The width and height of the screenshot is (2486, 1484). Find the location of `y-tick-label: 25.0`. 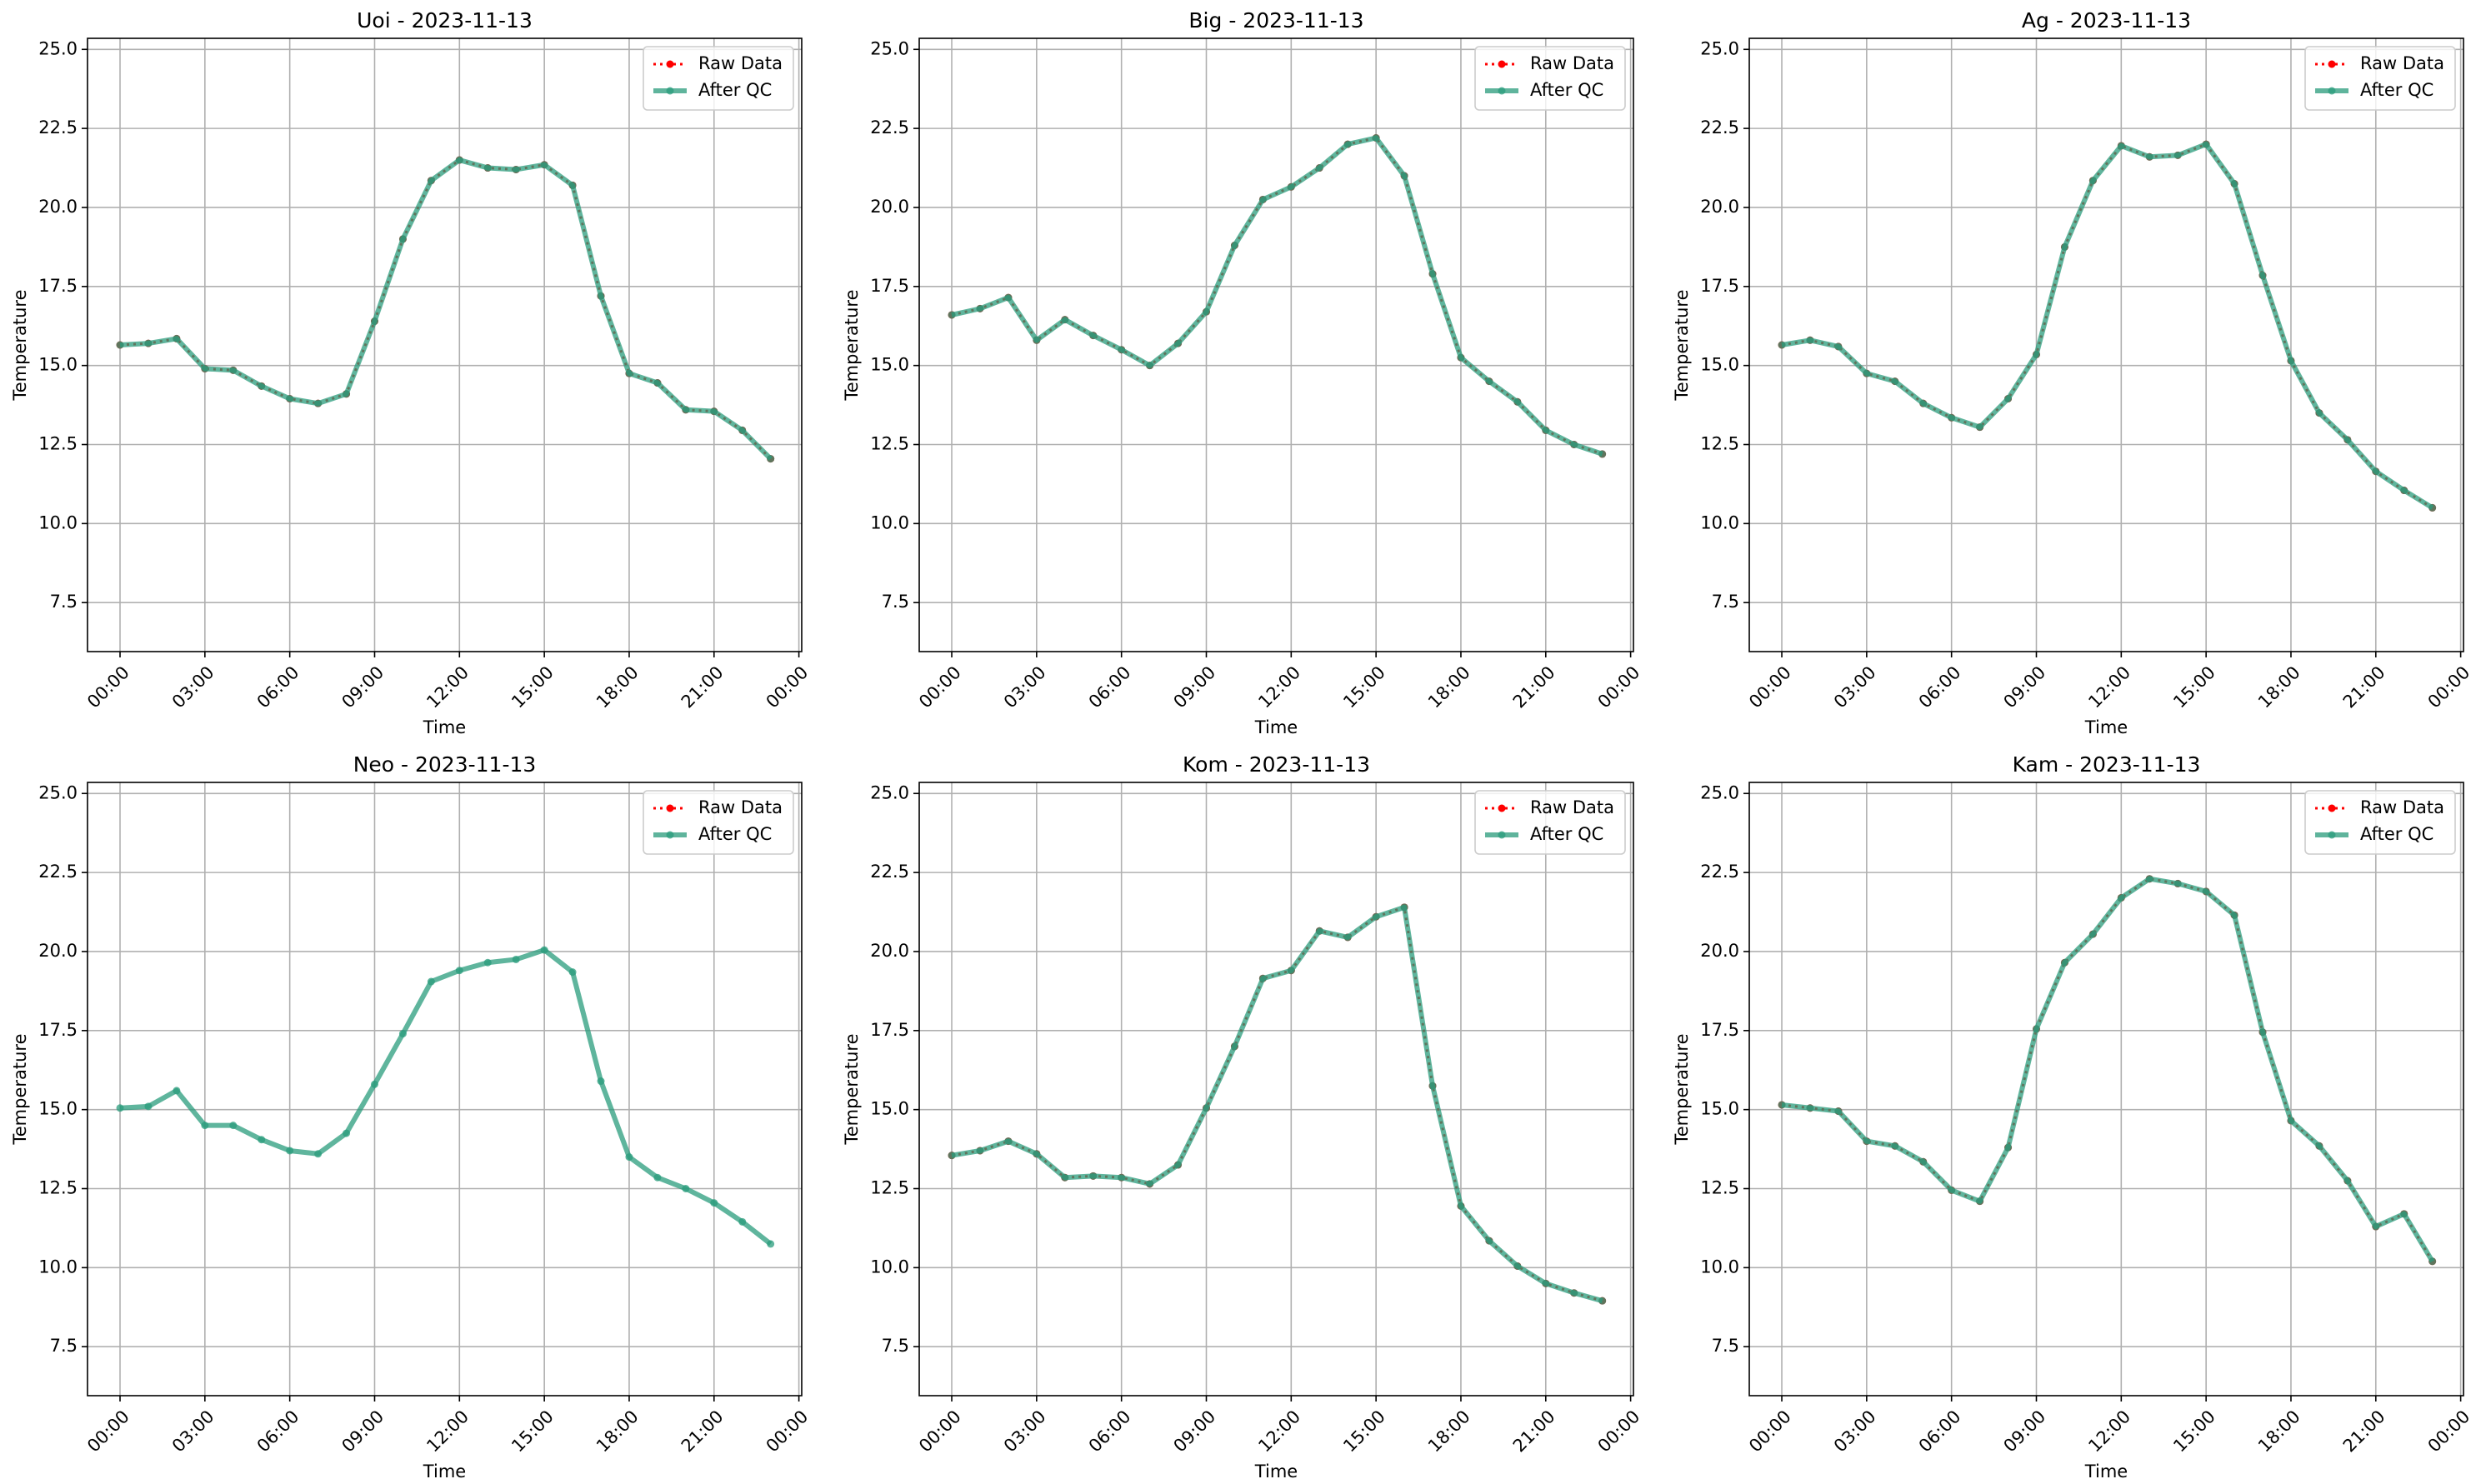

y-tick-label: 25.0 is located at coordinates (890, 48).